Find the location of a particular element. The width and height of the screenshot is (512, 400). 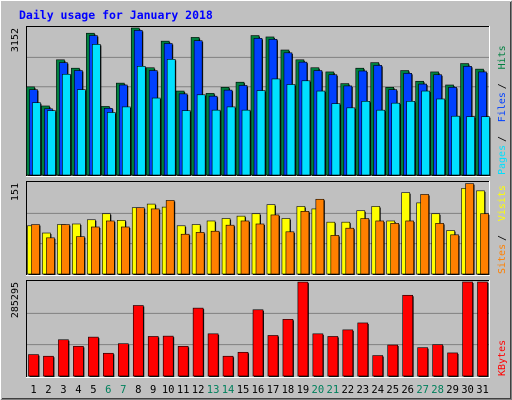

x-tick-label: 22 is located at coordinates (347, 390).